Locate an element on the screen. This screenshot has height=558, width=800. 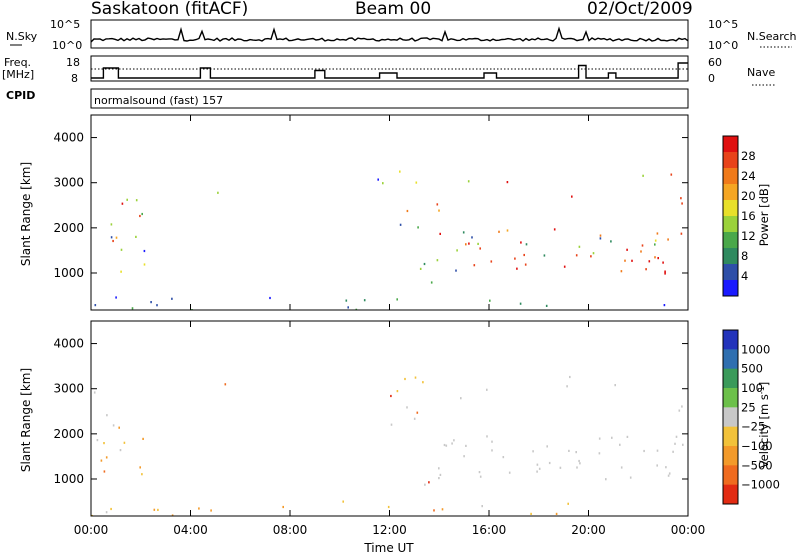
cpid-label: CPID is located at coordinates (20, 95).